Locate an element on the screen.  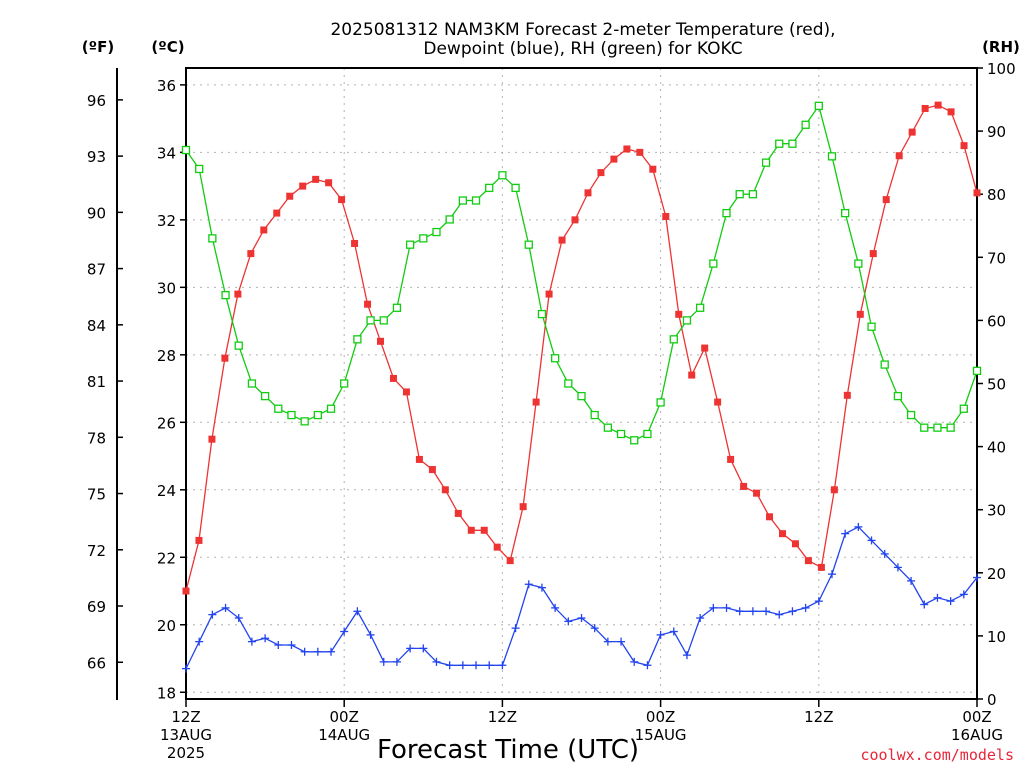
x-tick-label: 14AUG is located at coordinates (344, 735).